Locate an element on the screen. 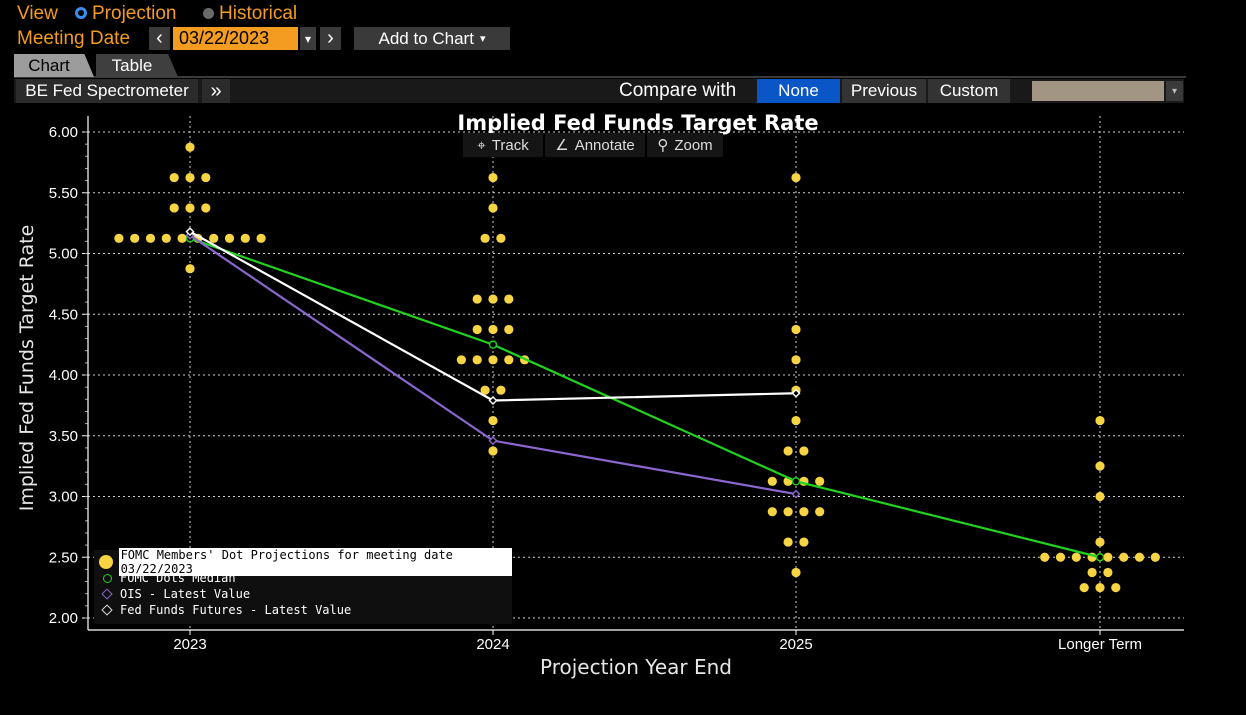  meeting-date-value: 03/22/2023 is located at coordinates (224, 38).